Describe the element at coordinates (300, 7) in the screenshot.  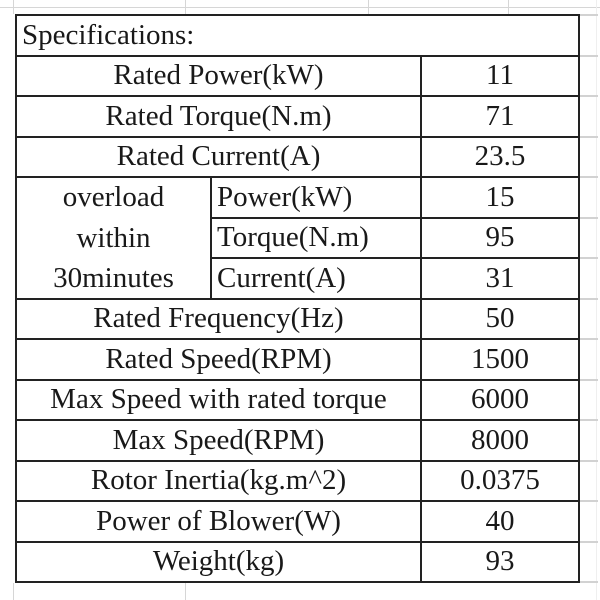
I see `faint-gridline-top` at that location.